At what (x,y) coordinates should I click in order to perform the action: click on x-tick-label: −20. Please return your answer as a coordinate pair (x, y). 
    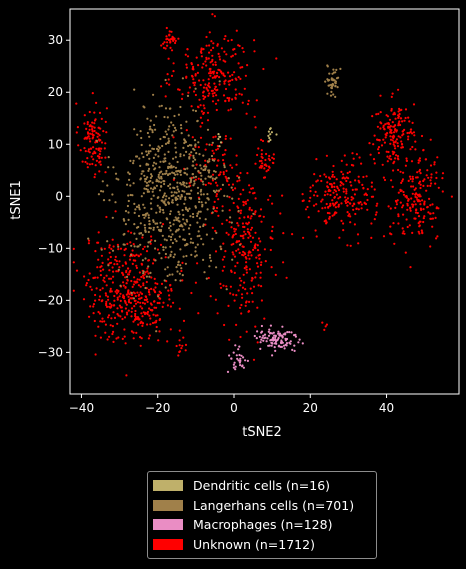
    Looking at the image, I should click on (157, 408).